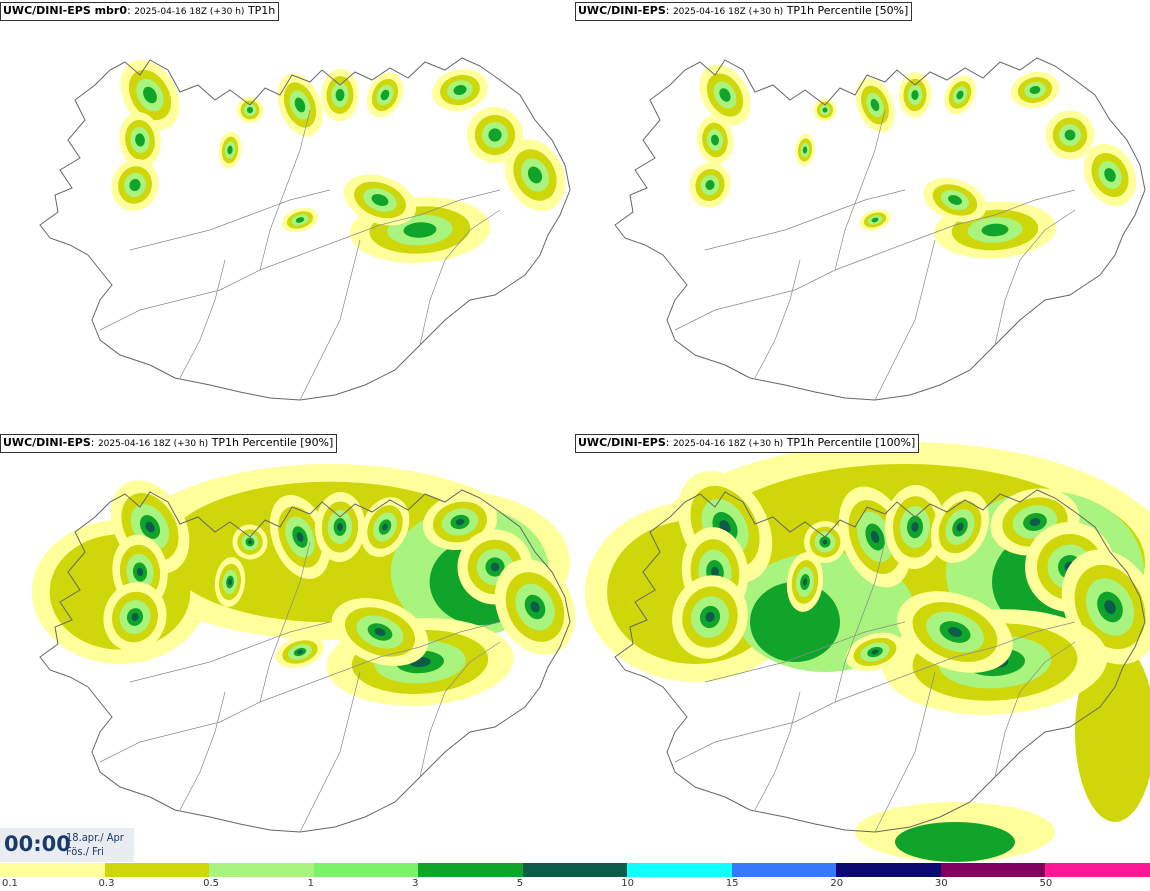 Image resolution: width=1150 pixels, height=891 pixels. I want to click on model-name: UWC/DINI-EPS, so click(47, 442).